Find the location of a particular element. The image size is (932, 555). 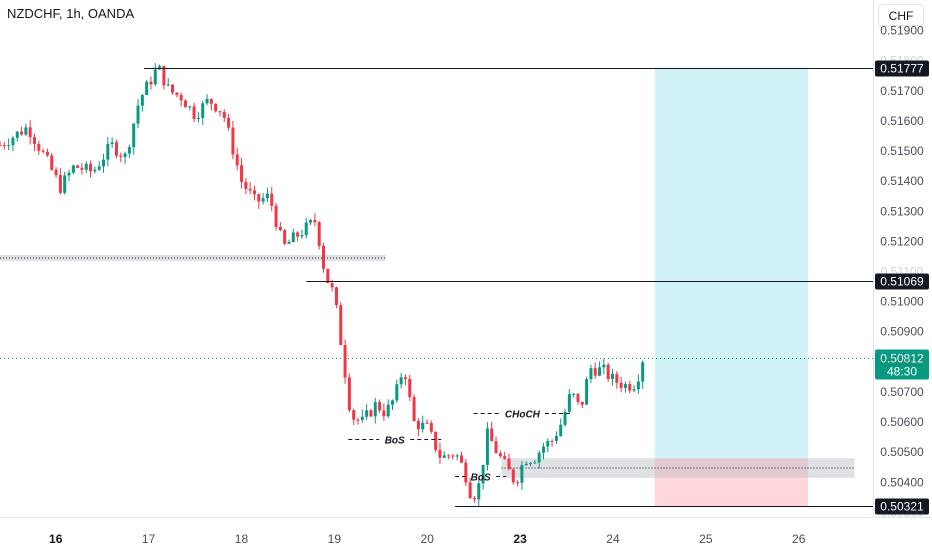

time-tick-label: 18 is located at coordinates (242, 539).